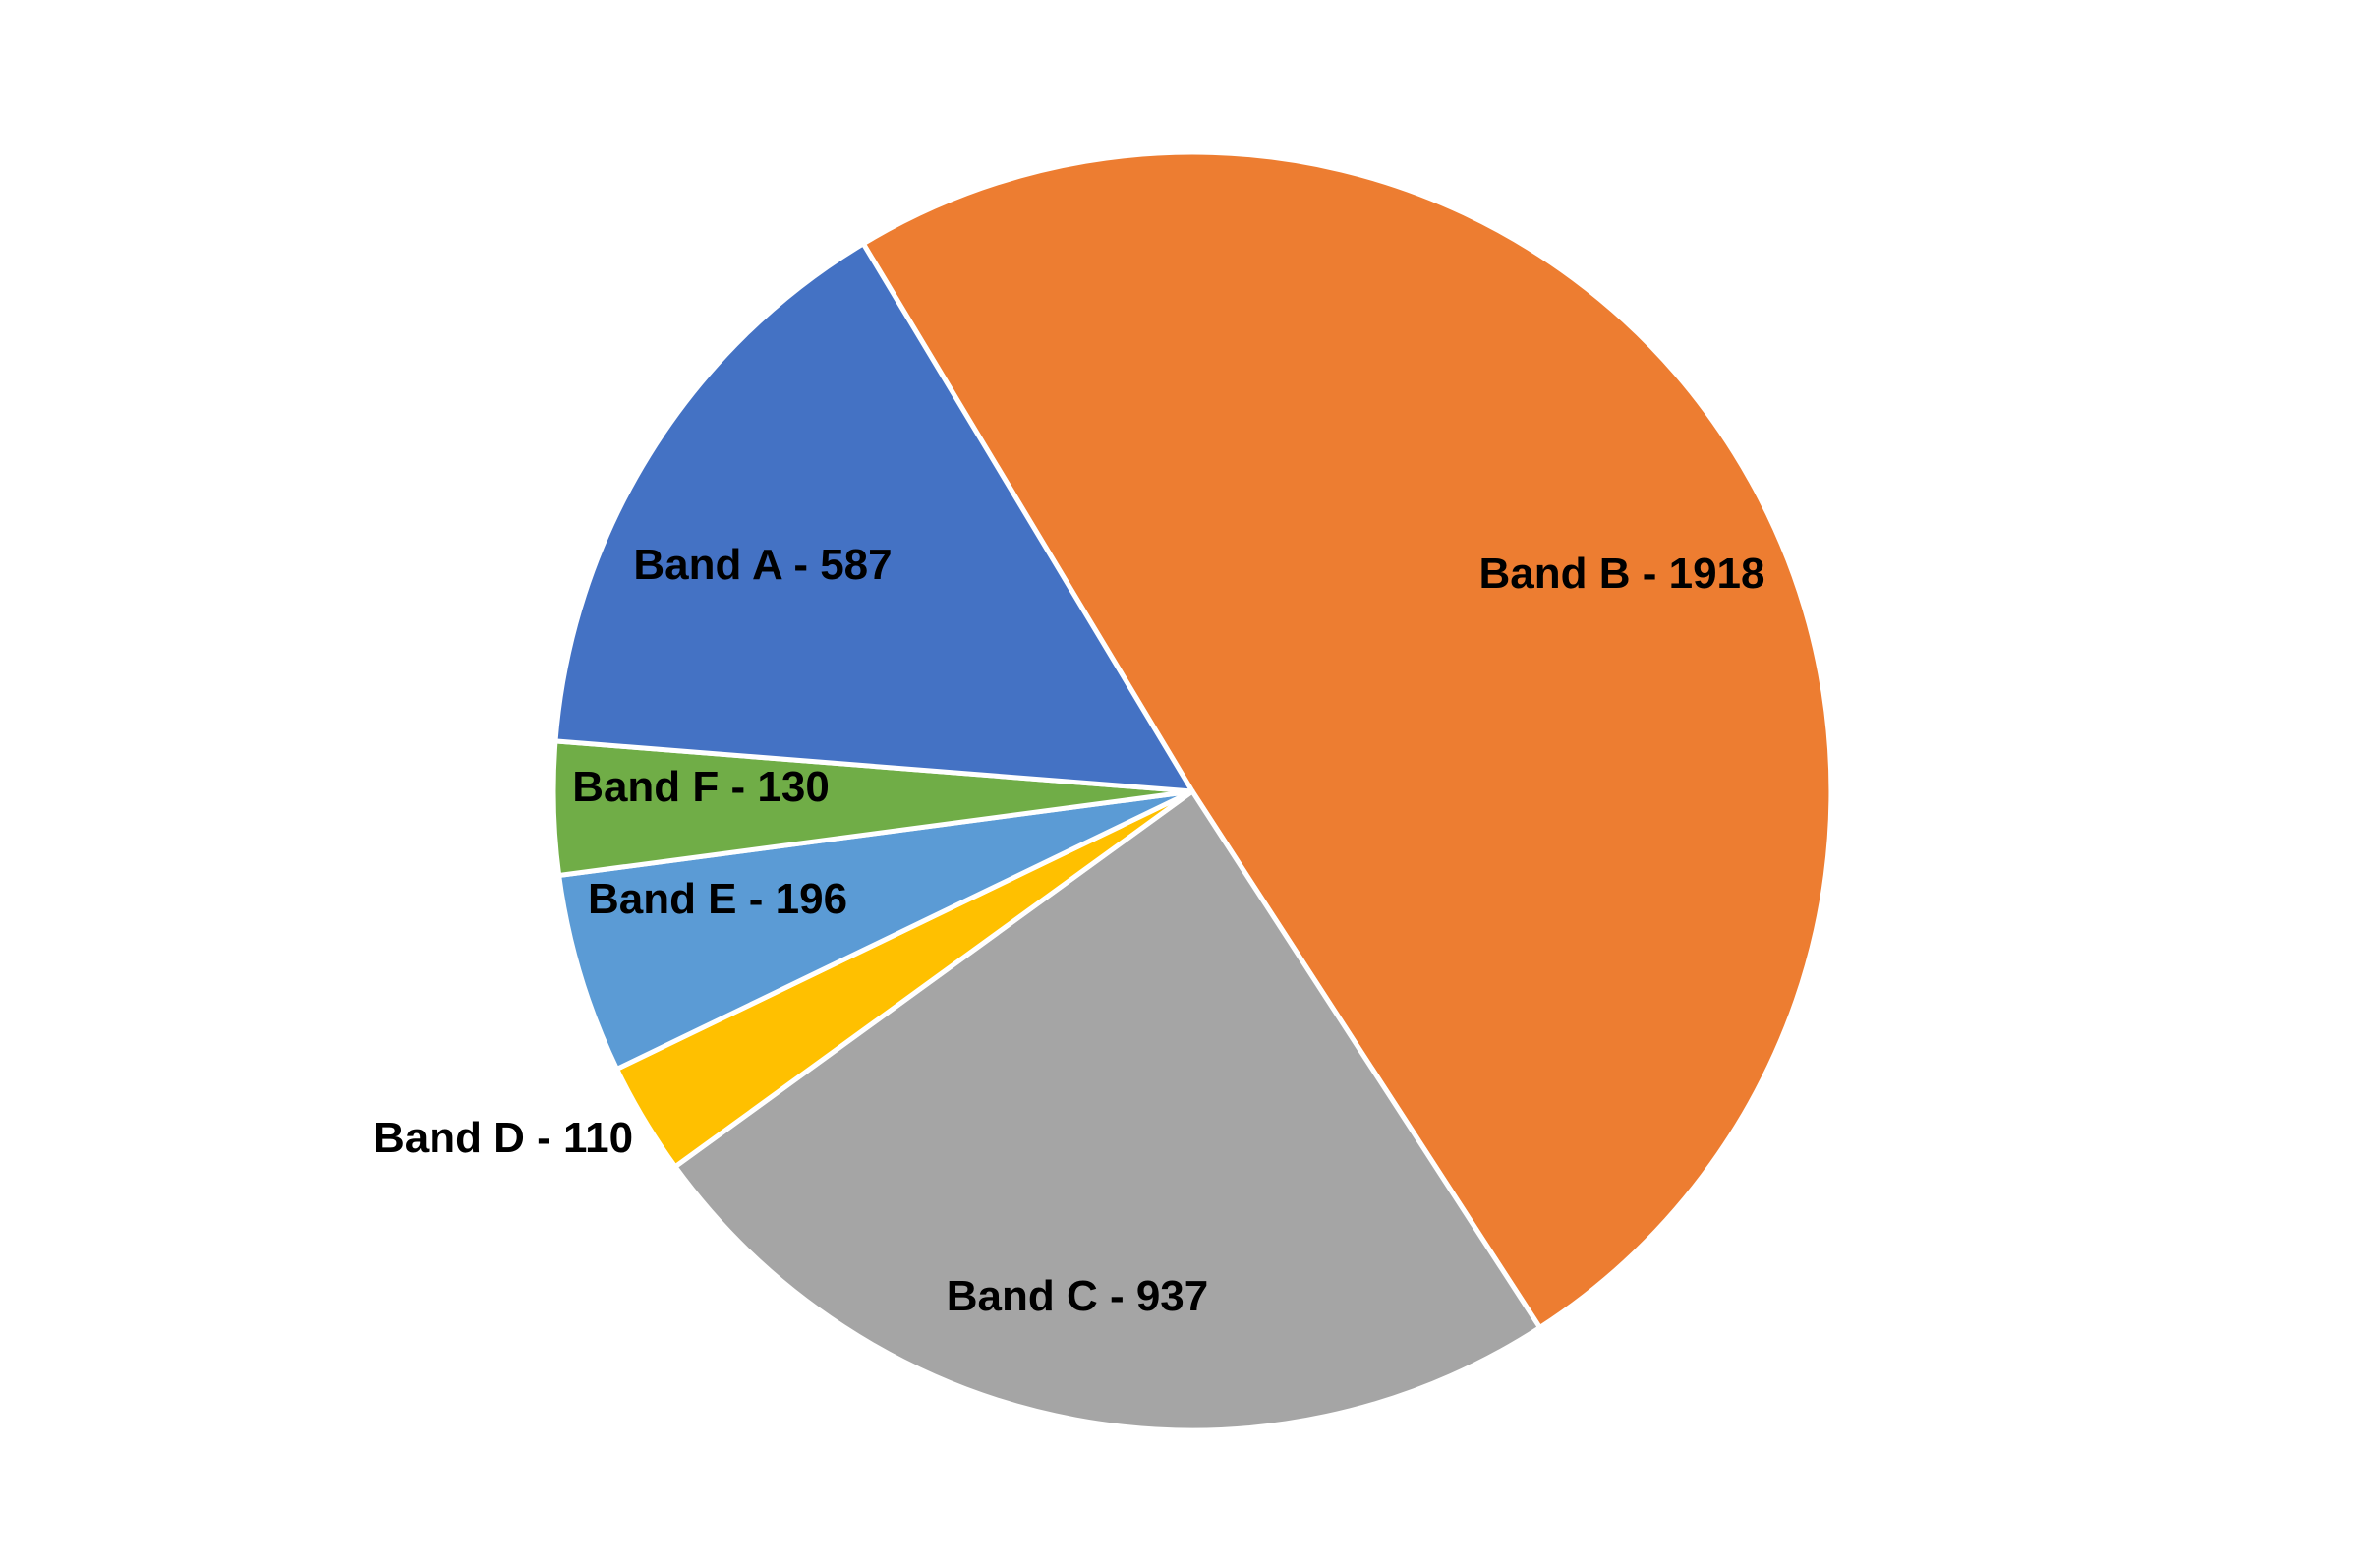 This screenshot has height=1568, width=2369. What do you see at coordinates (873, 517) in the screenshot?
I see `pie-slice-band-a` at bounding box center [873, 517].